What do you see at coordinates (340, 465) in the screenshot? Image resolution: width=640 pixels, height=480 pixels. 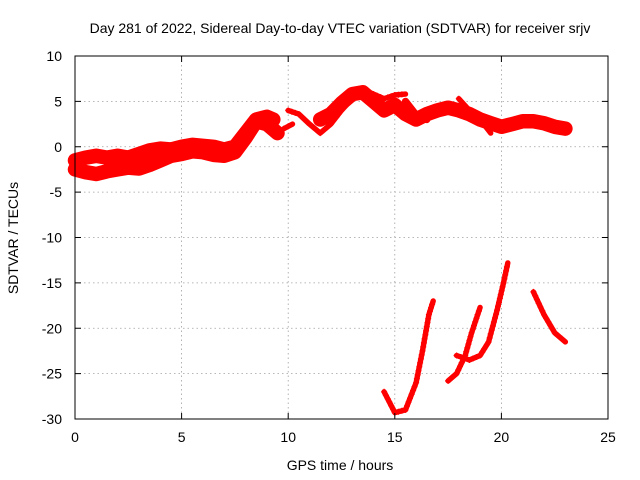 I see `x-axis-label: GPS time / hours` at bounding box center [340, 465].